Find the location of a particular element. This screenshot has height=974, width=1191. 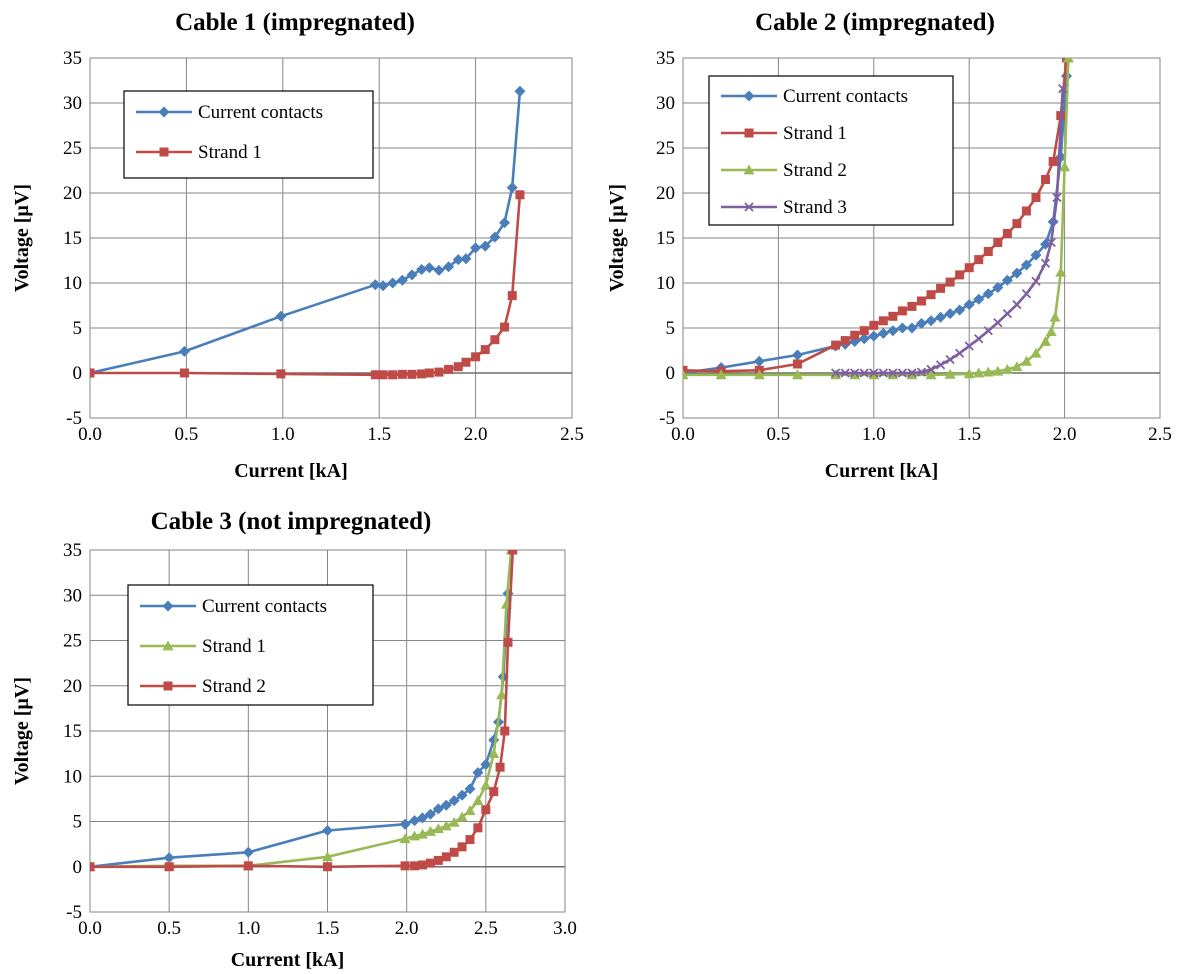

y-axis-label: Voltage [µV] is located at coordinates (617, 238).